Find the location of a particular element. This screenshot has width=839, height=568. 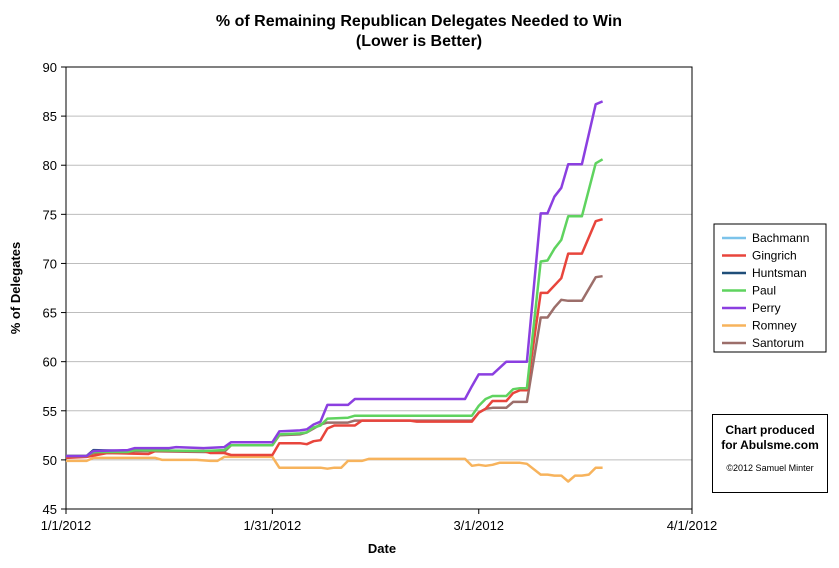

legend-label: Romney is located at coordinates (774, 326).